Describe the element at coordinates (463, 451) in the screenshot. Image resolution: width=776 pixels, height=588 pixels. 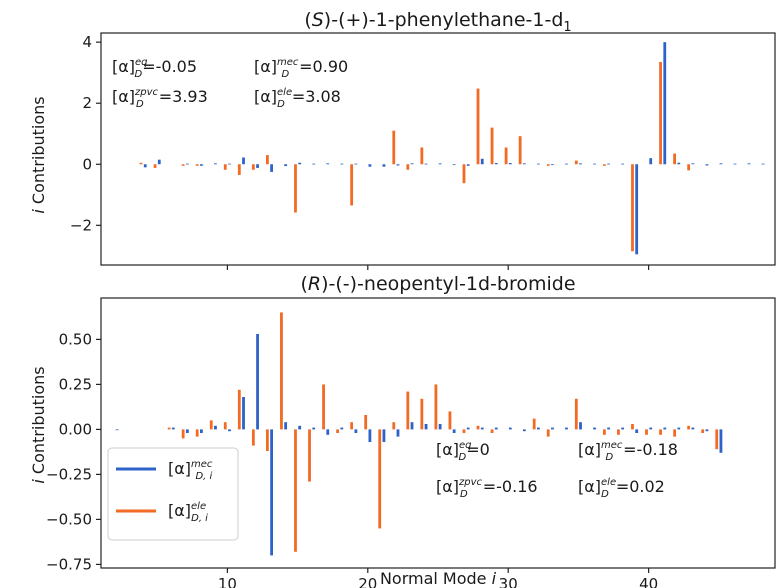
I see `bottom-annotation-eq: [α]eq D=0` at that location.